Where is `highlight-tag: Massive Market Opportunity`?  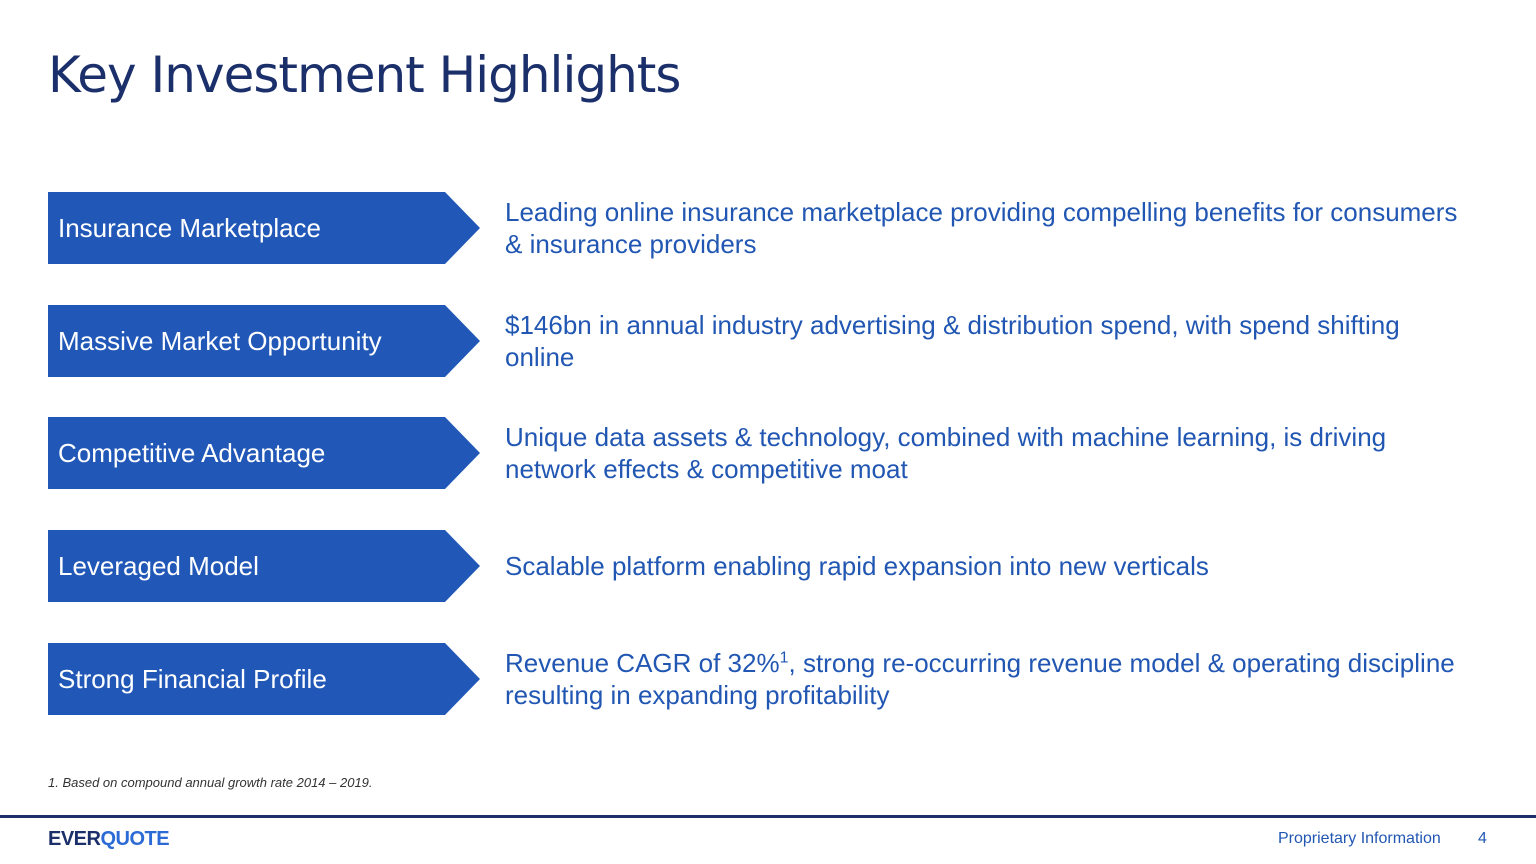
highlight-tag: Massive Market Opportunity is located at coordinates (264, 340).